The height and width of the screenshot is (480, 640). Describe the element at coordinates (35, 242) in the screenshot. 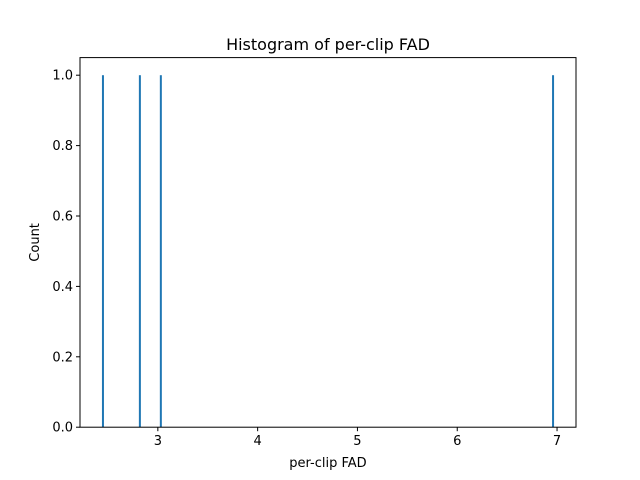

I see `y-axis-label: Count` at that location.